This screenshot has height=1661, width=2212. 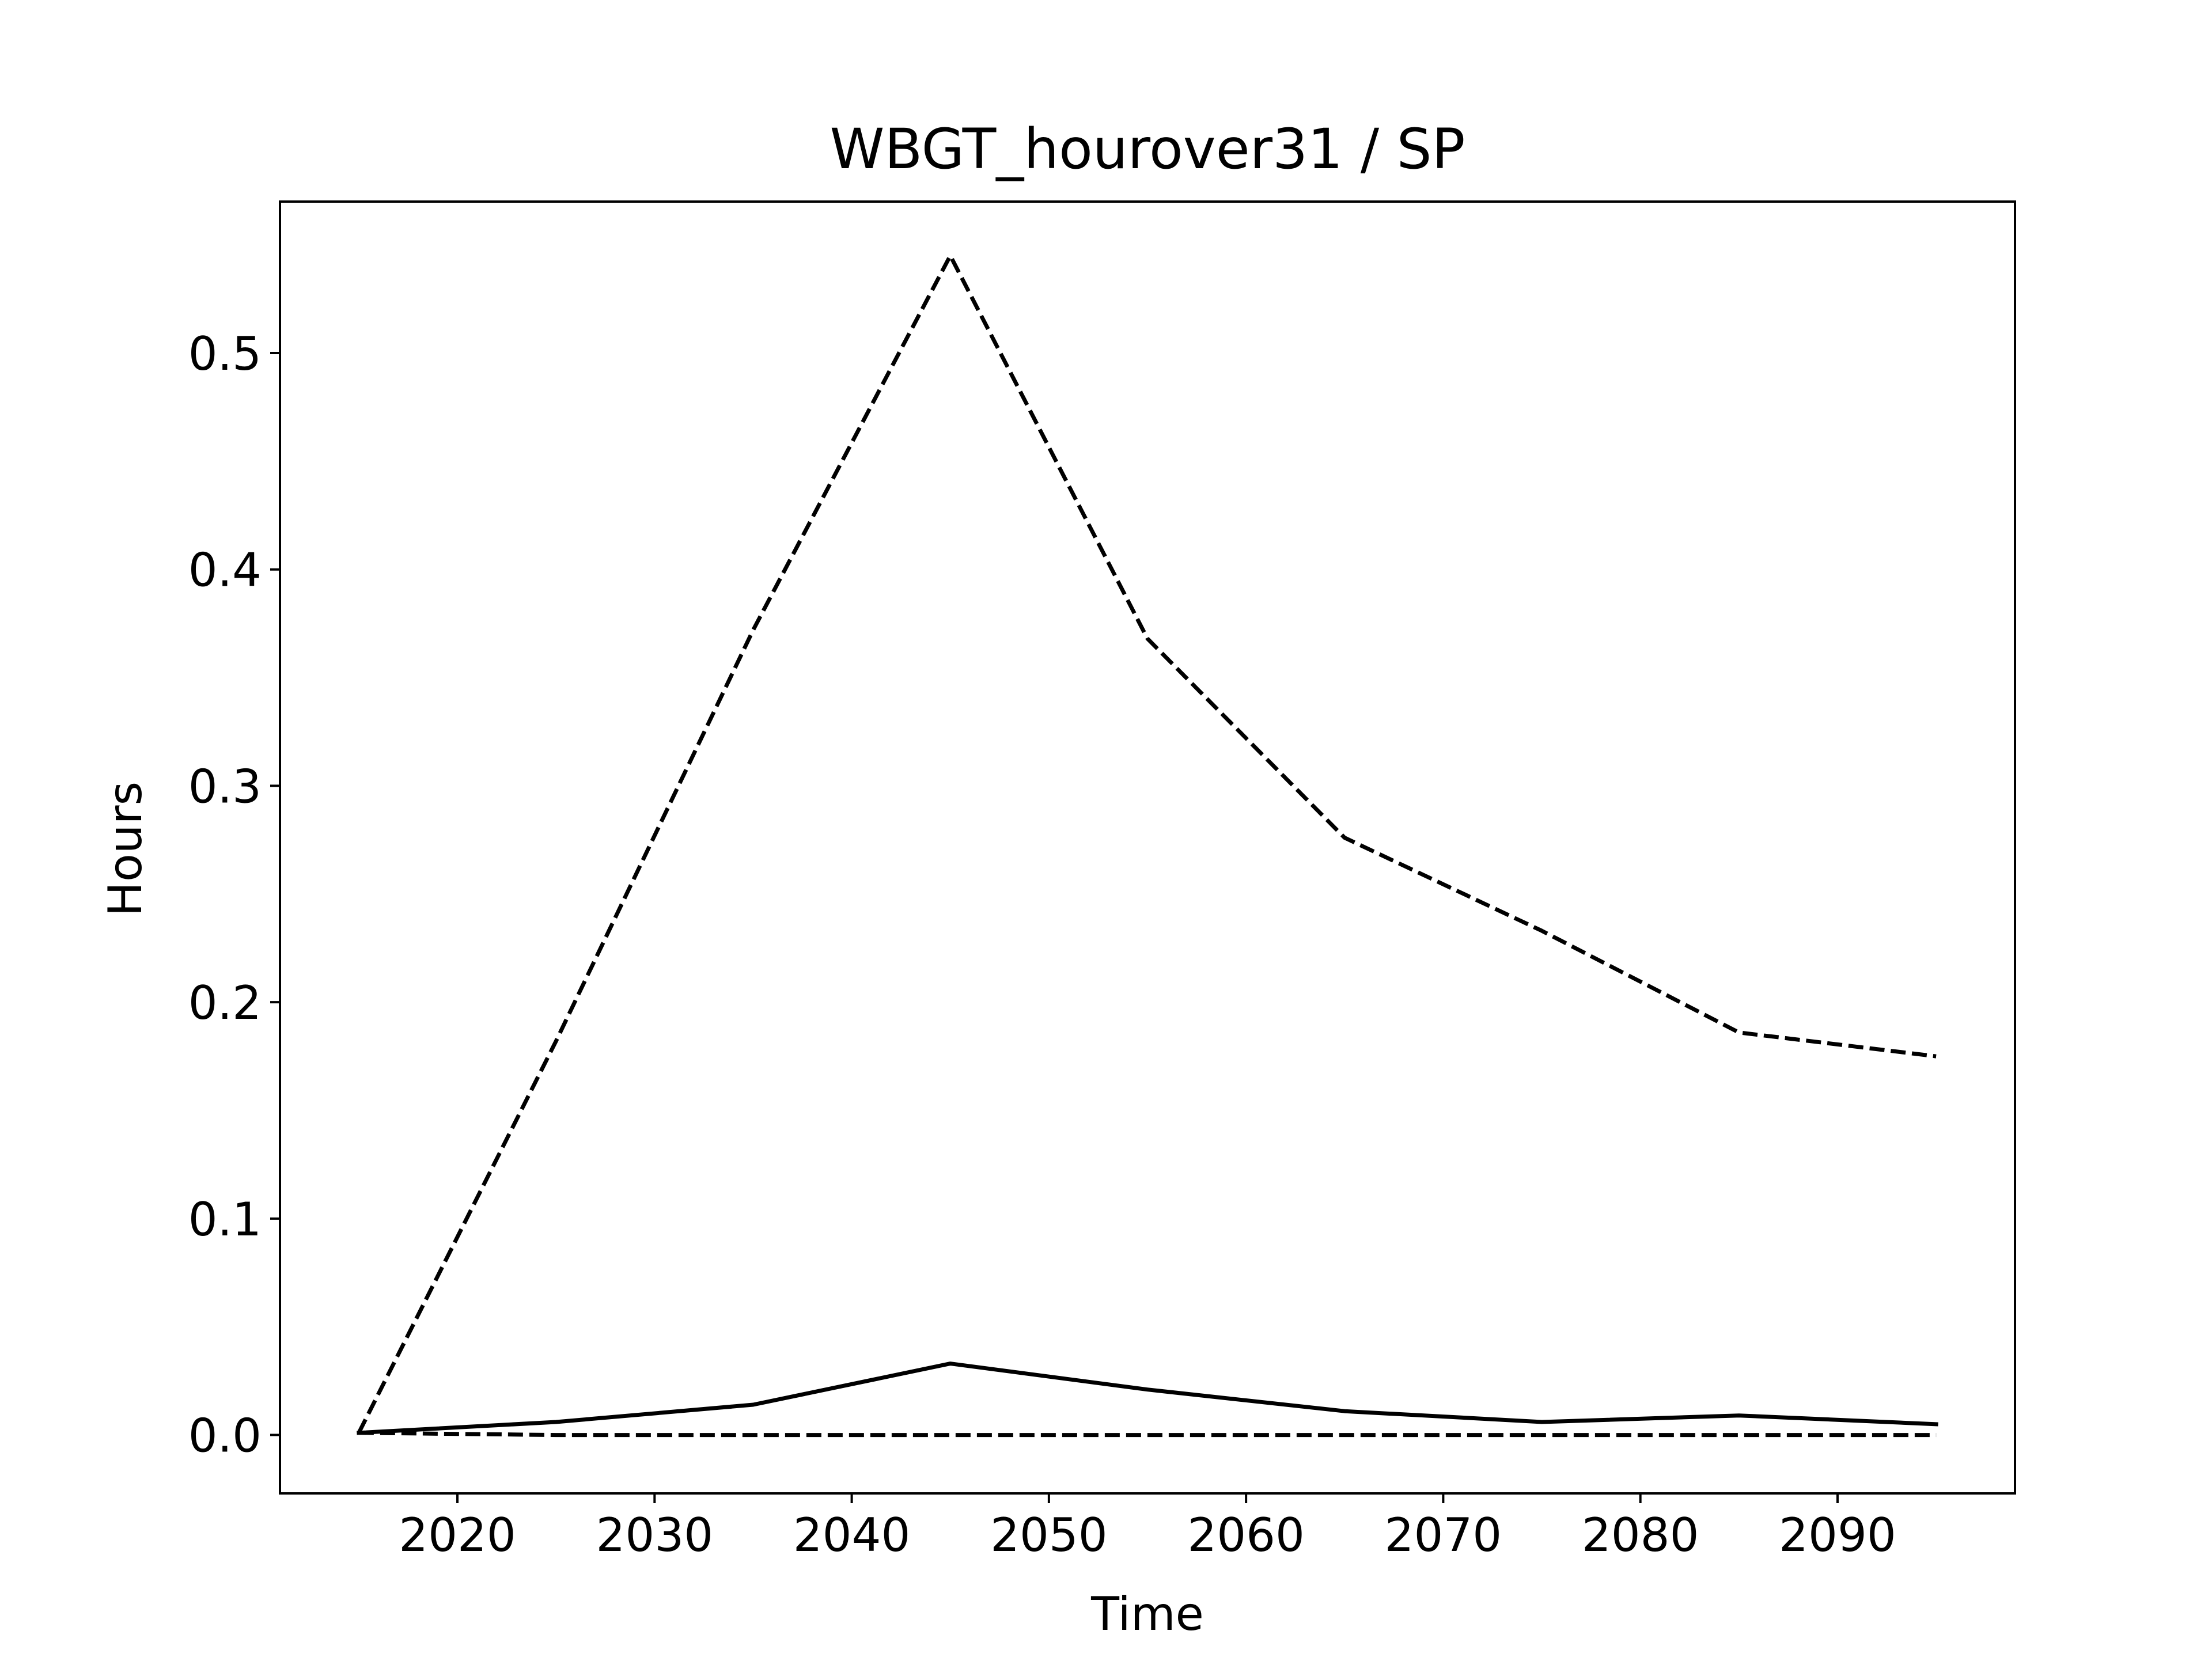 What do you see at coordinates (1246, 1535) in the screenshot?
I see `x-tick-label: 2060` at bounding box center [1246, 1535].